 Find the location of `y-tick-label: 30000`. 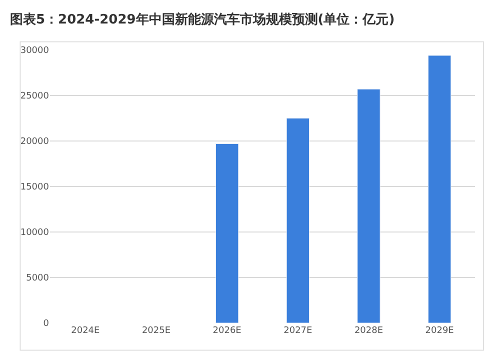

y-tick-label: 30000 is located at coordinates (35, 51).